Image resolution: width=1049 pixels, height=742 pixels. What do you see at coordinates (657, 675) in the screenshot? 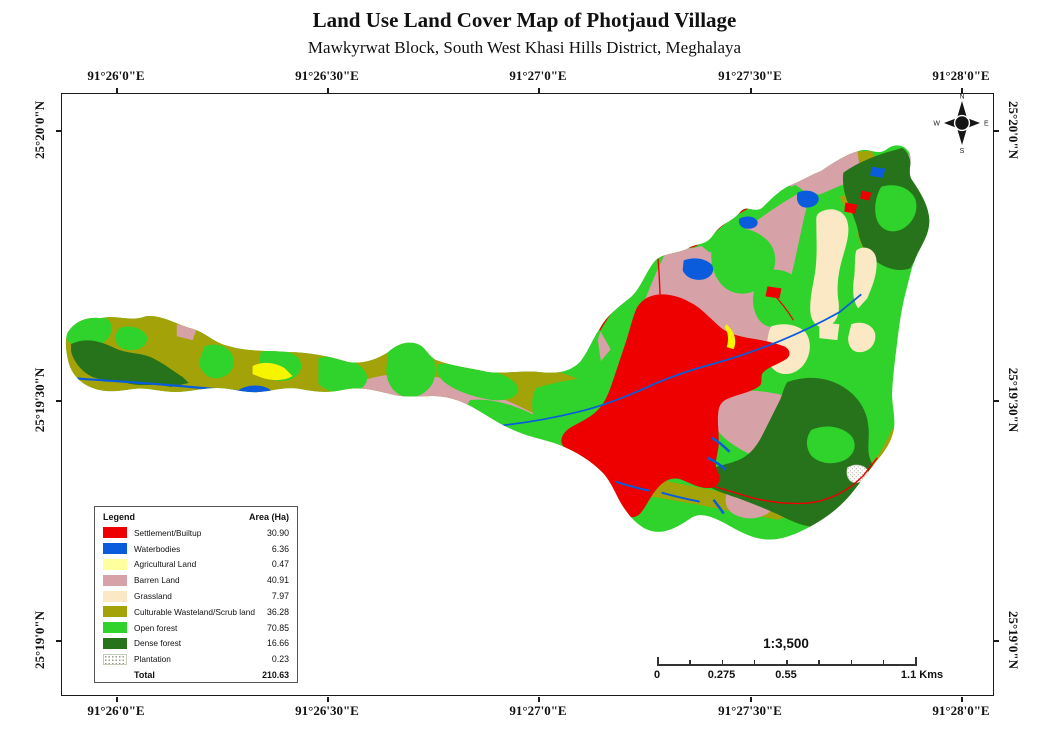
I see `scale-tick-label: 0` at bounding box center [657, 675].